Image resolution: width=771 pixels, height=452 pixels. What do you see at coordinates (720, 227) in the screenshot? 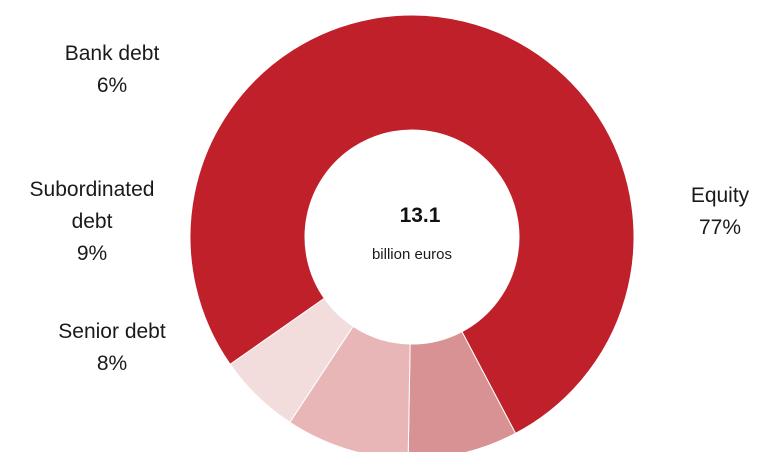
I see `label-line: 77%` at bounding box center [720, 227].